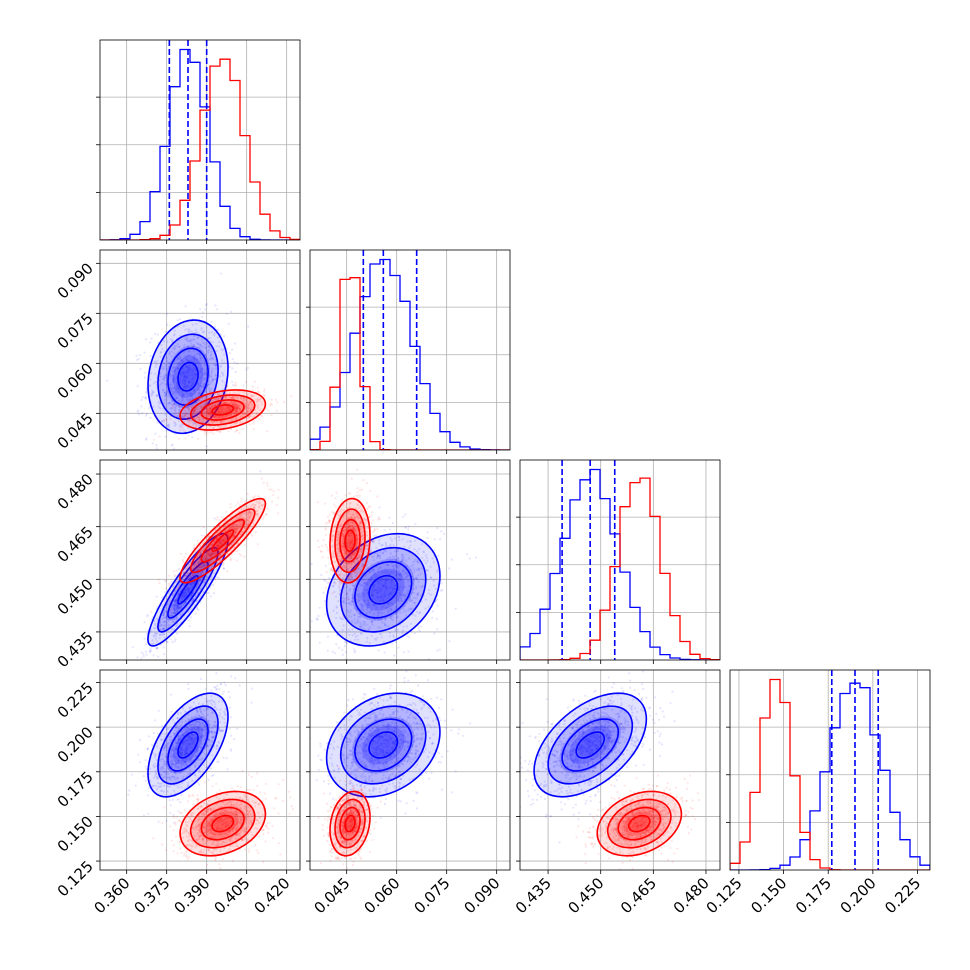 Image resolution: width=970 pixels, height=970 pixels. What do you see at coordinates (431, 895) in the screenshot?
I see `x-tick-label-1-2: 0.075` at bounding box center [431, 895].